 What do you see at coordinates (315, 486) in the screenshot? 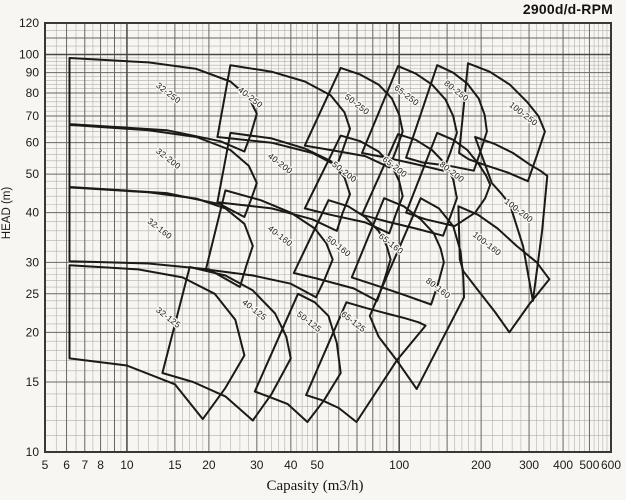
I see `x-axis-title: Capasity (m3/h)` at bounding box center [315, 486].